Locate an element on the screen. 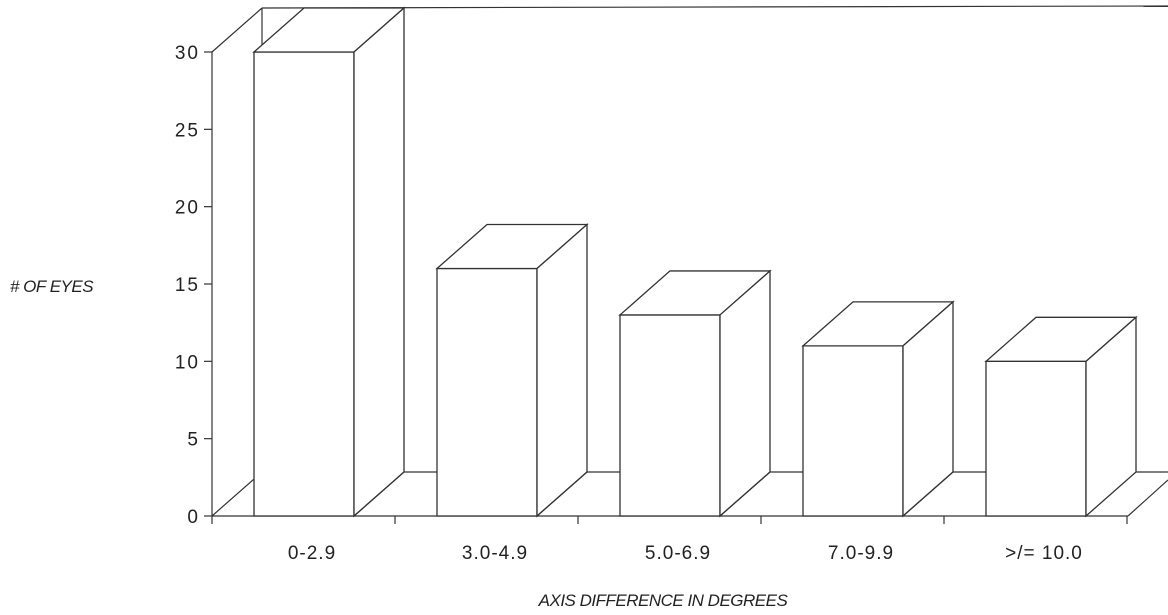  y-axis: 0 5 10 15 20 25 30 is located at coordinates (193, 285).